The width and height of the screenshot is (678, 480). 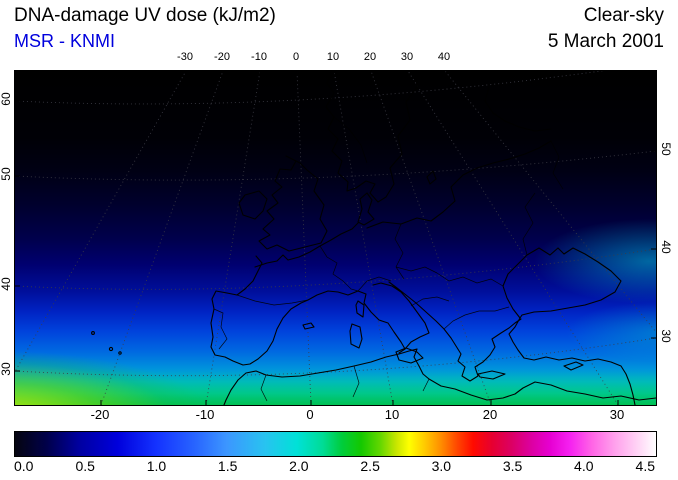 What do you see at coordinates (605, 41) in the screenshot?
I see `date-label: 5 March 2001` at bounding box center [605, 41].